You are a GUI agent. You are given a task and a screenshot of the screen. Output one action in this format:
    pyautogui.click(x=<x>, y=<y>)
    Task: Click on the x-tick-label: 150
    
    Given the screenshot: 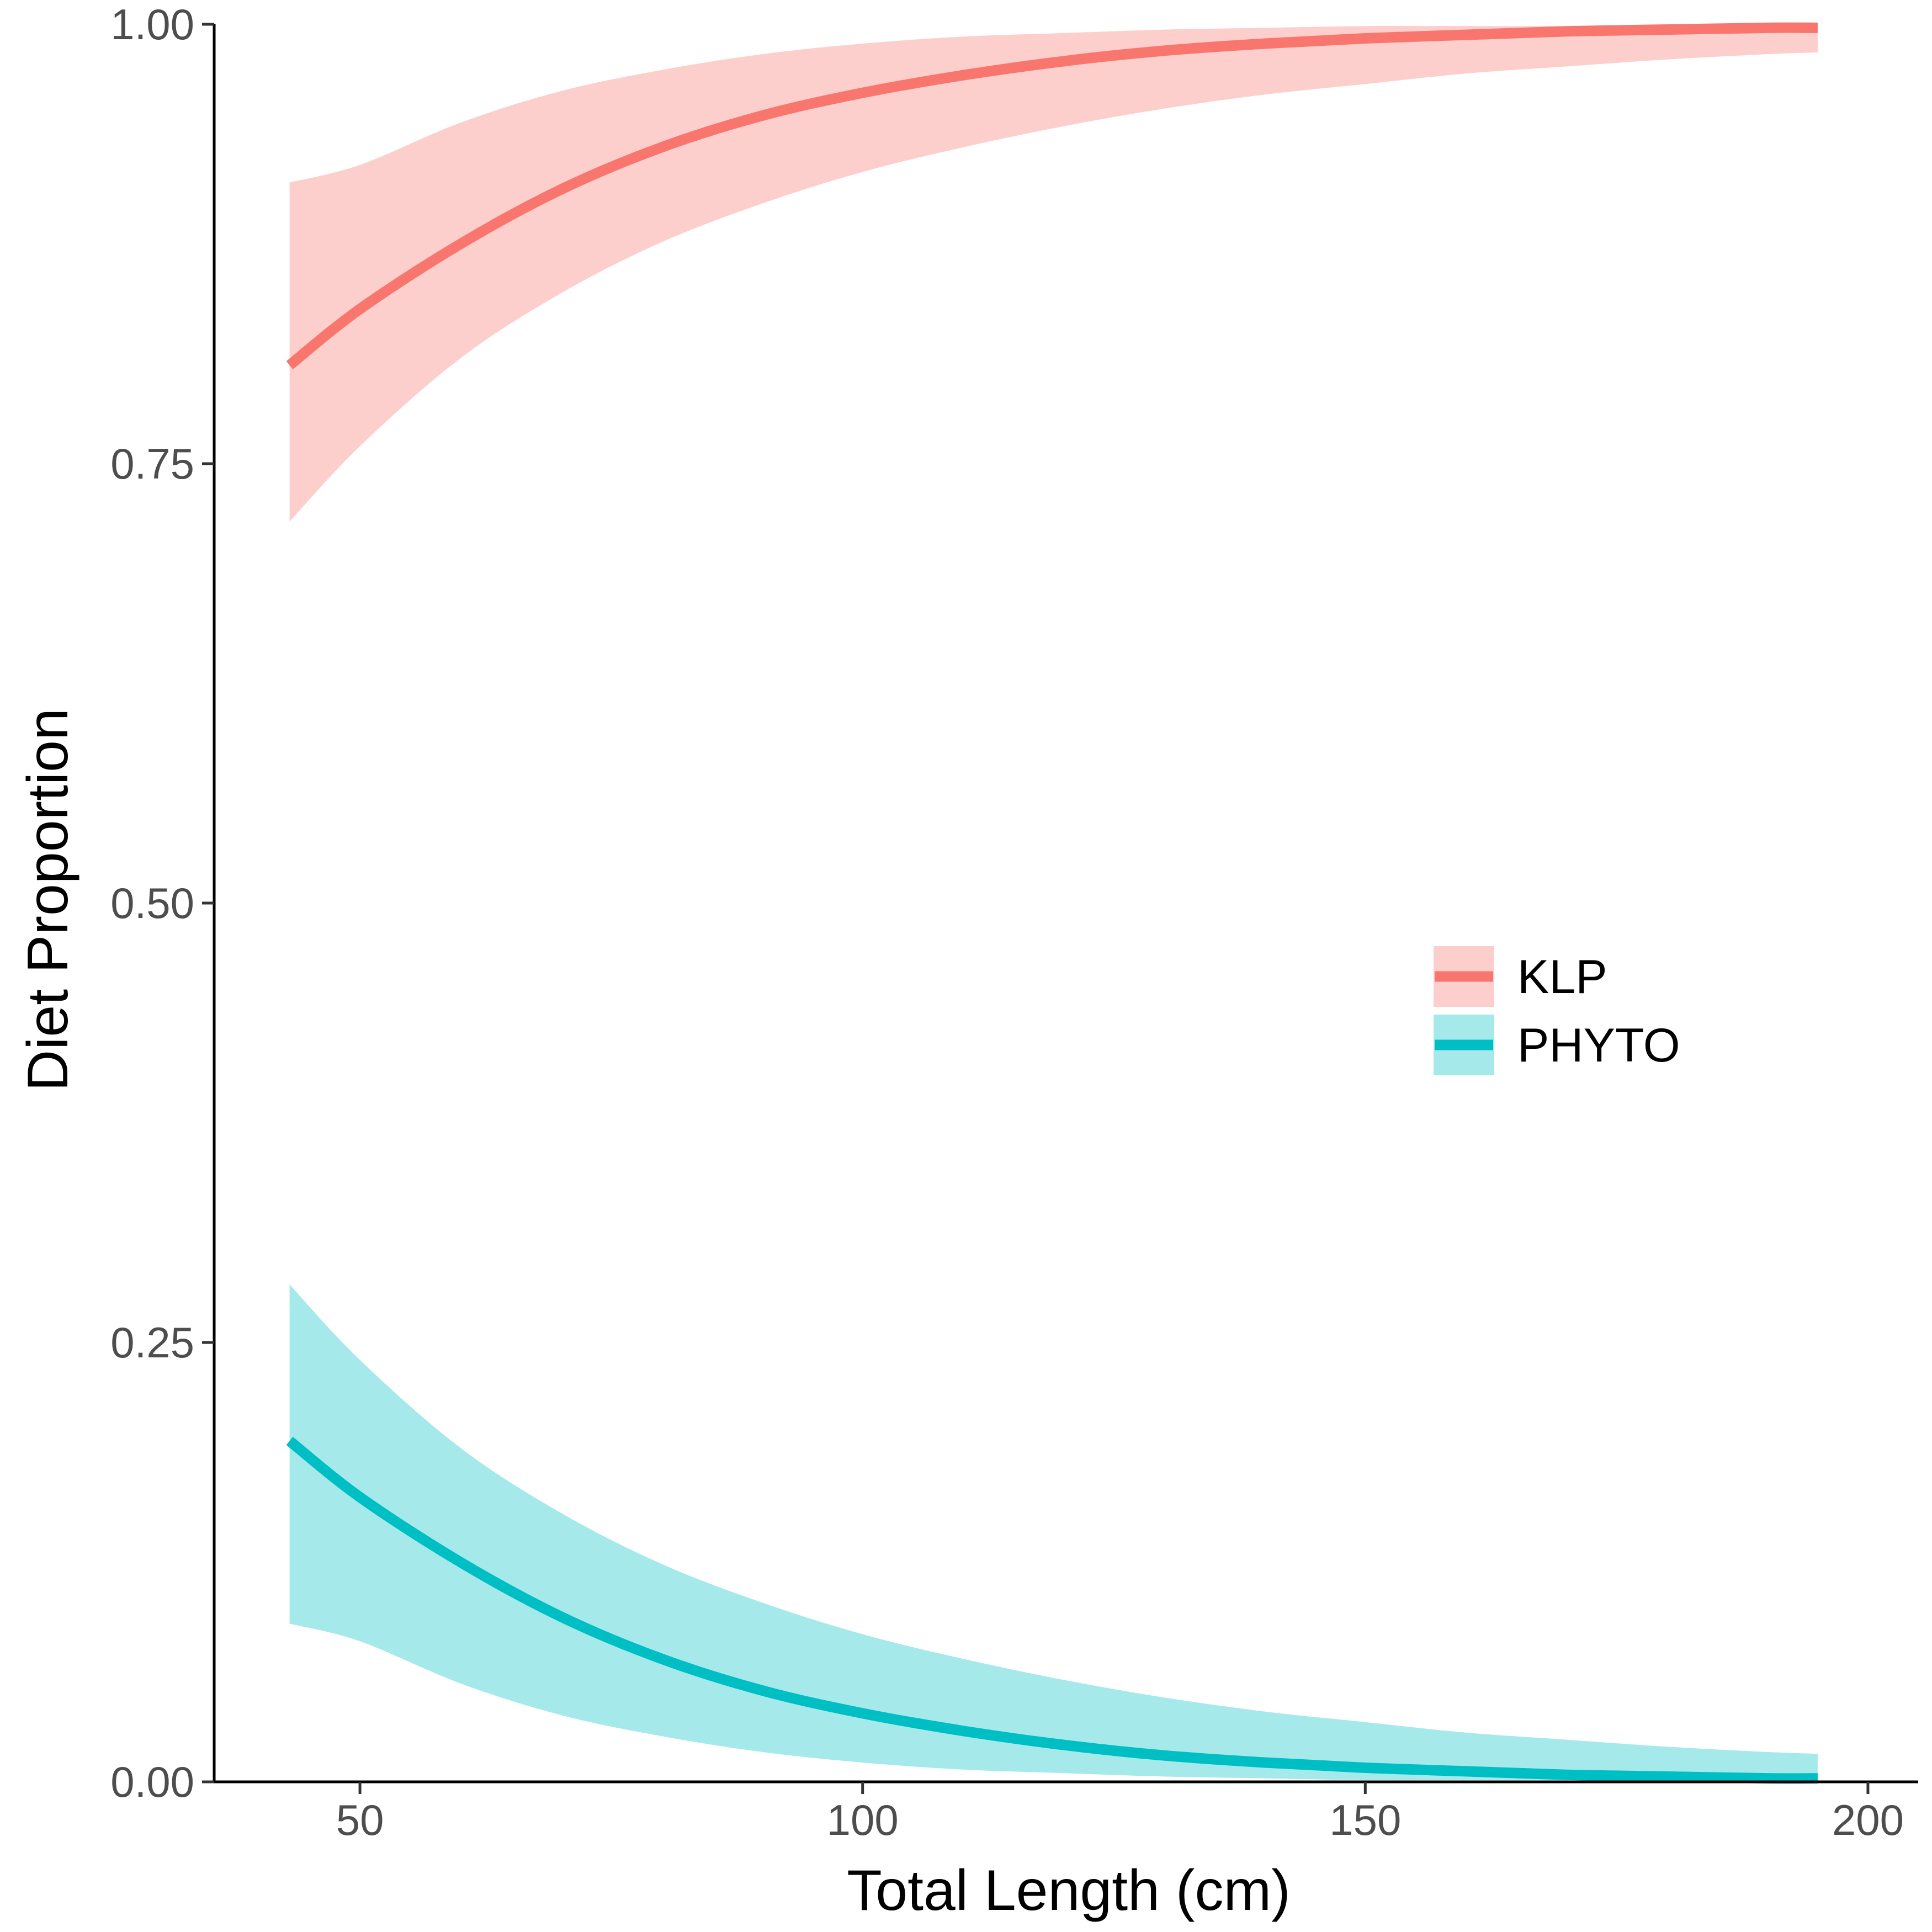 What is the action you would take?
    pyautogui.click(x=1365, y=1820)
    